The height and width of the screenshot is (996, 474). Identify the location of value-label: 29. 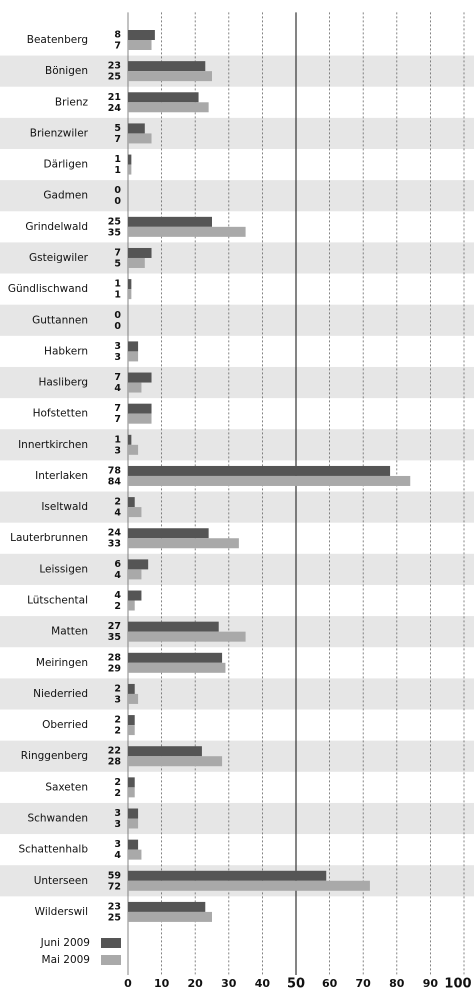
(114, 668).